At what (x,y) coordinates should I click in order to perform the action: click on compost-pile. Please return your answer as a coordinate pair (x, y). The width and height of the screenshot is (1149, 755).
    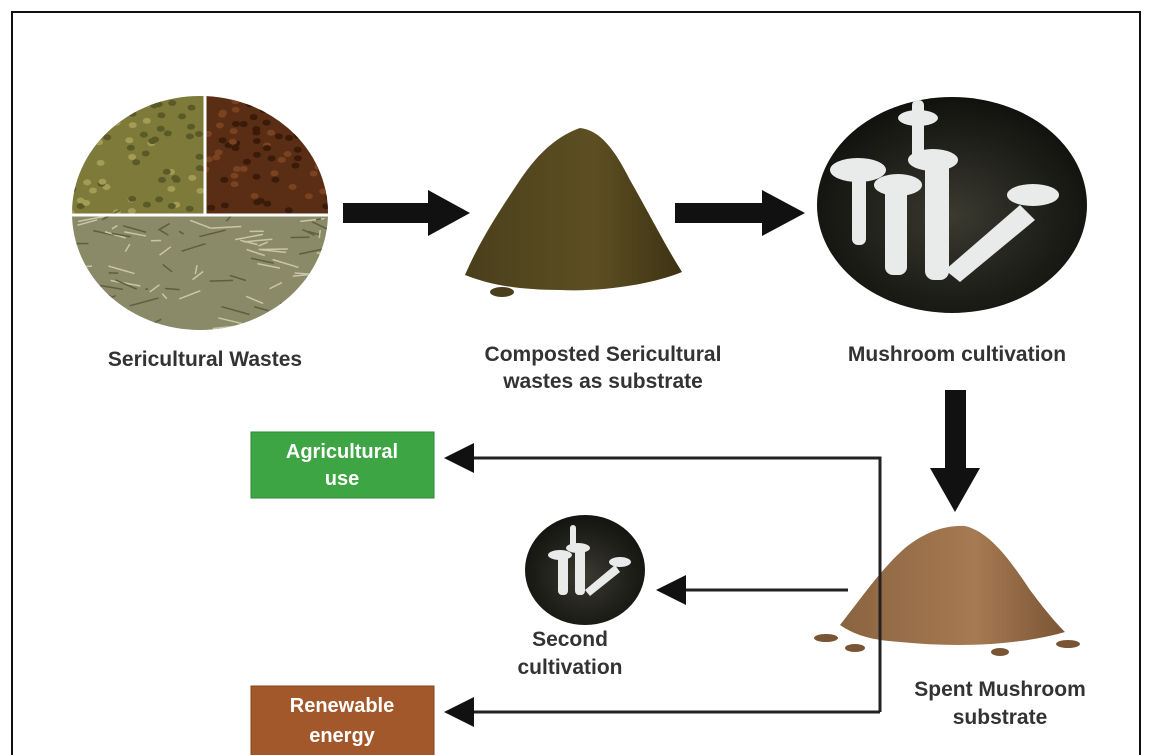
    Looking at the image, I should click on (573, 209).